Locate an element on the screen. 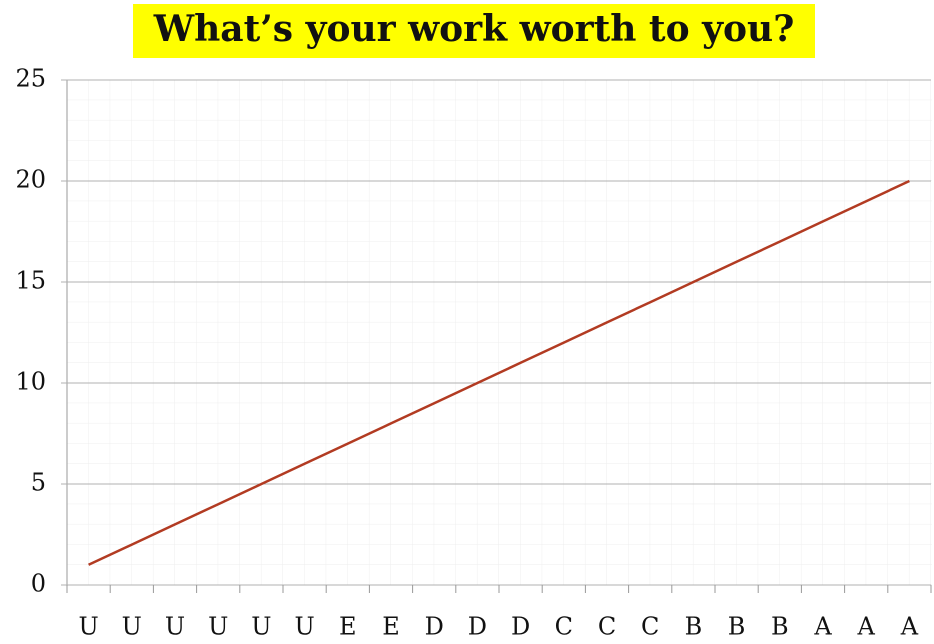 The height and width of the screenshot is (644, 934). y-tick-label: 5 is located at coordinates (38, 483).